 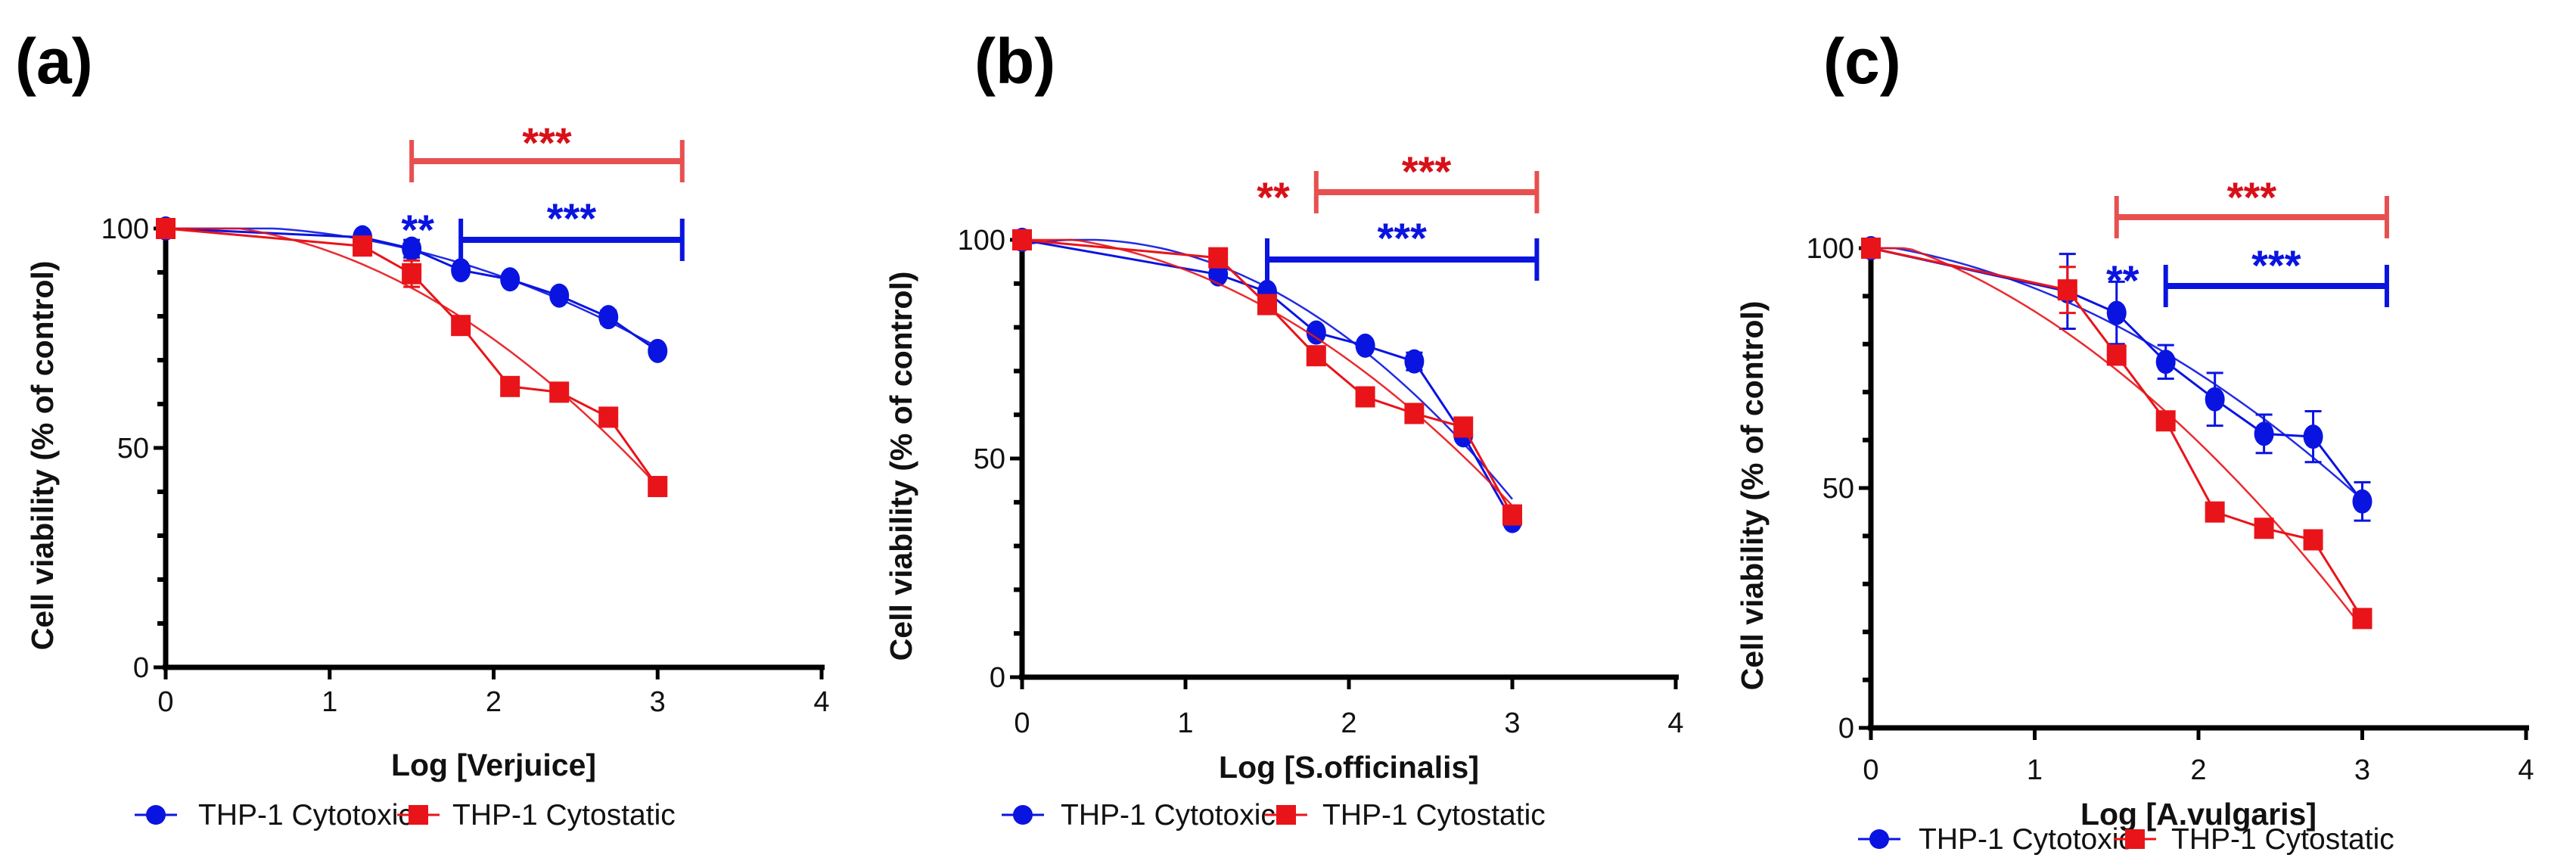 What do you see at coordinates (1014, 62) in the screenshot?
I see `panel-label: (b)` at bounding box center [1014, 62].